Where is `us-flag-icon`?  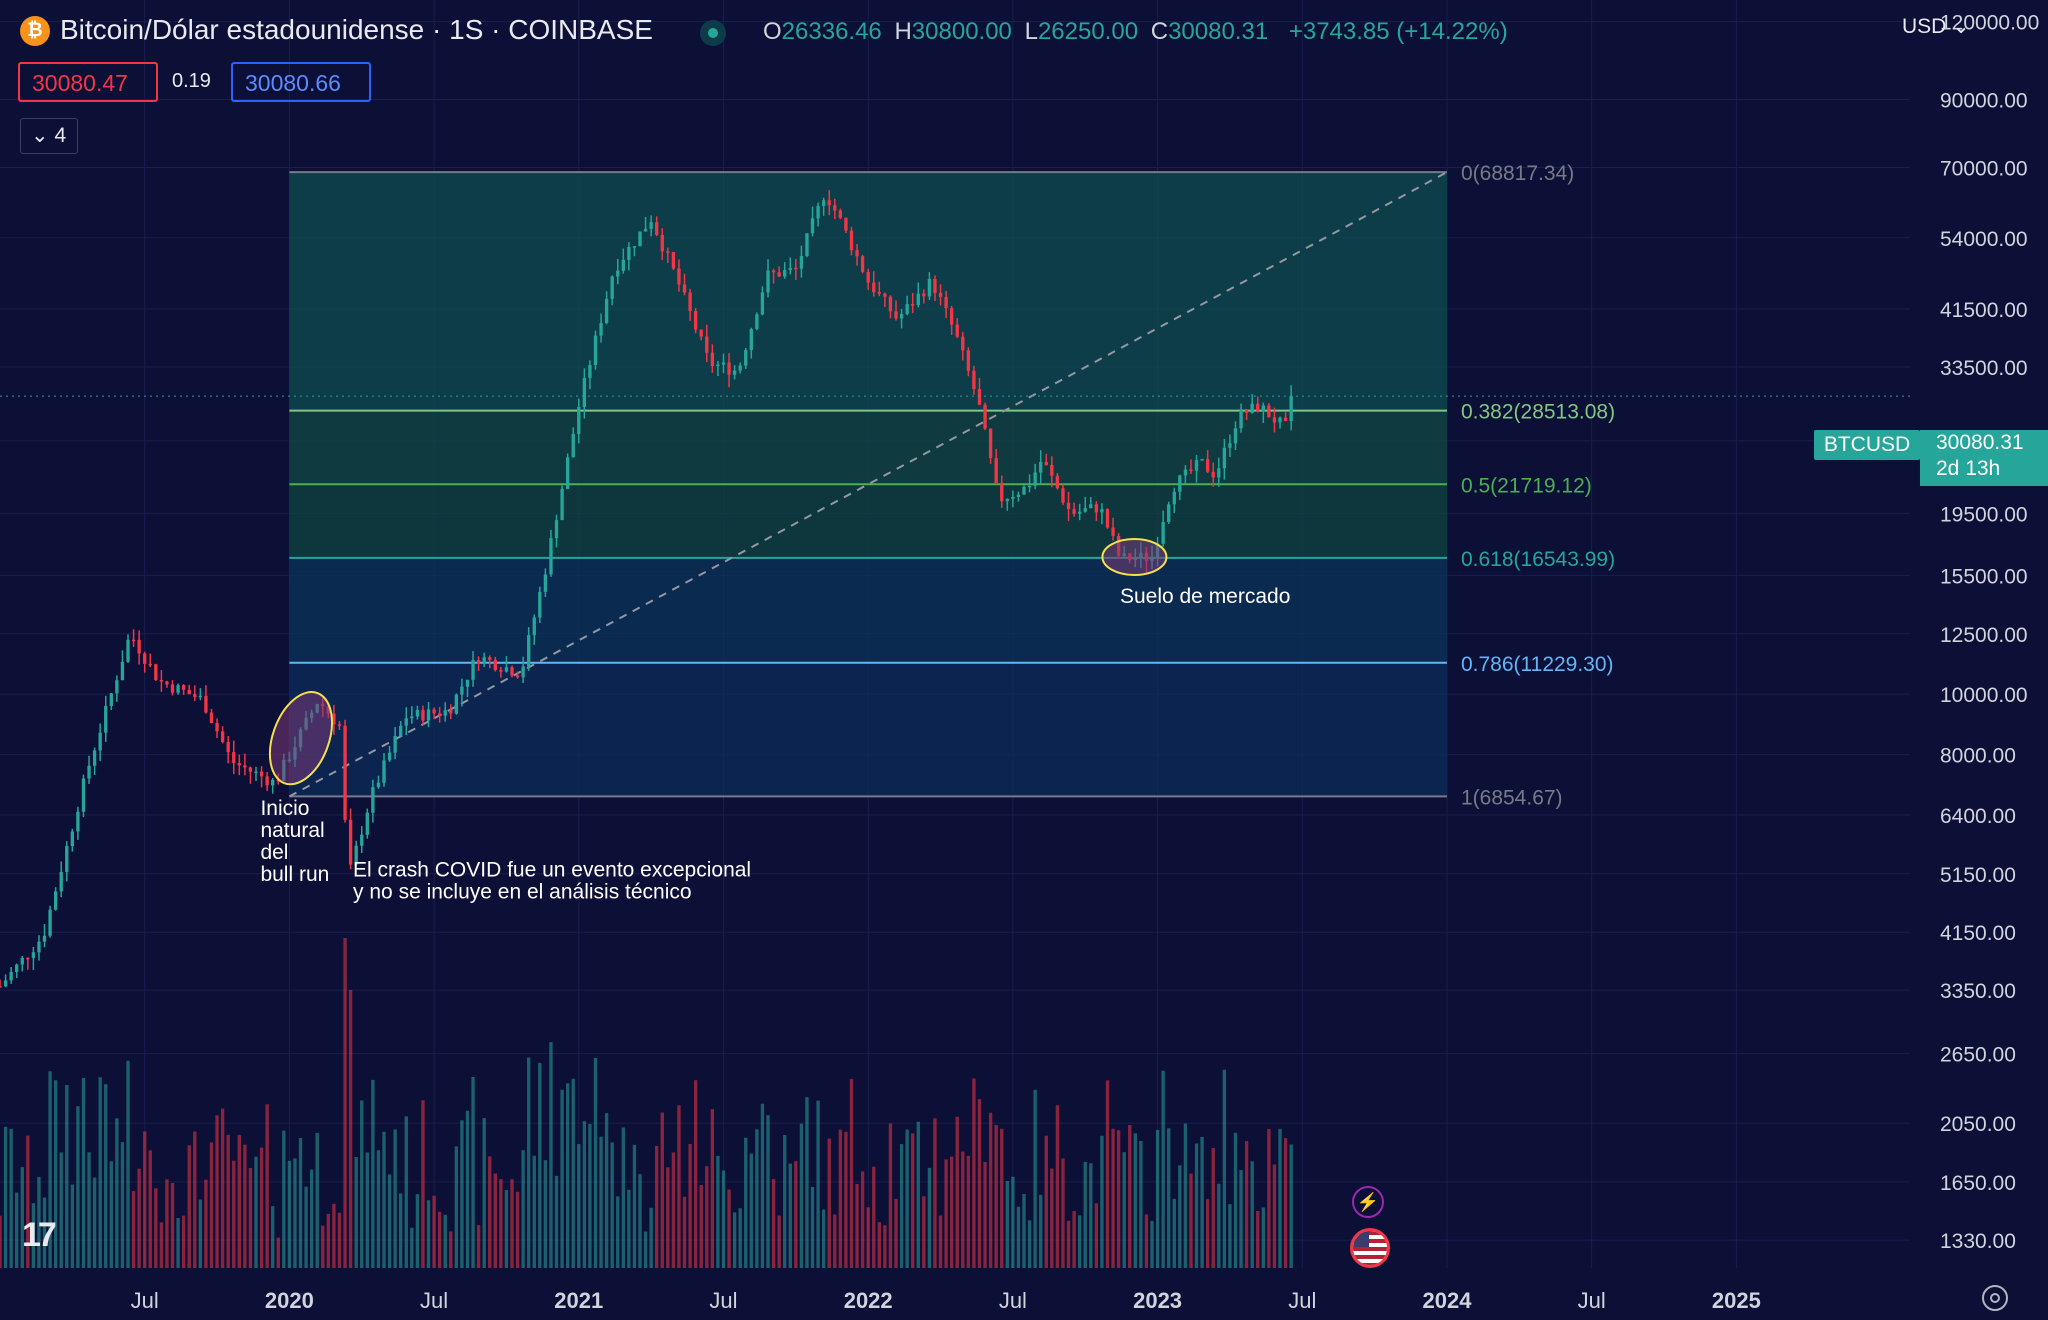
us-flag-icon is located at coordinates (1370, 1248).